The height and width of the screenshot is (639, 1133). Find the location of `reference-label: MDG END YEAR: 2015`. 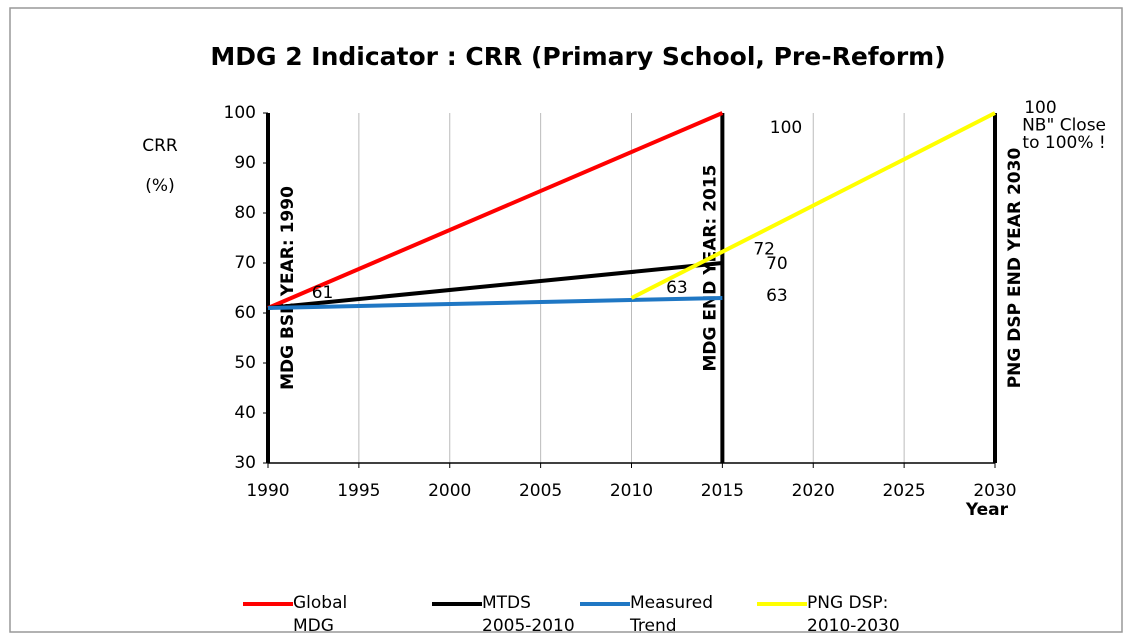

reference-label: MDG END YEAR: 2015 is located at coordinates (710, 268).